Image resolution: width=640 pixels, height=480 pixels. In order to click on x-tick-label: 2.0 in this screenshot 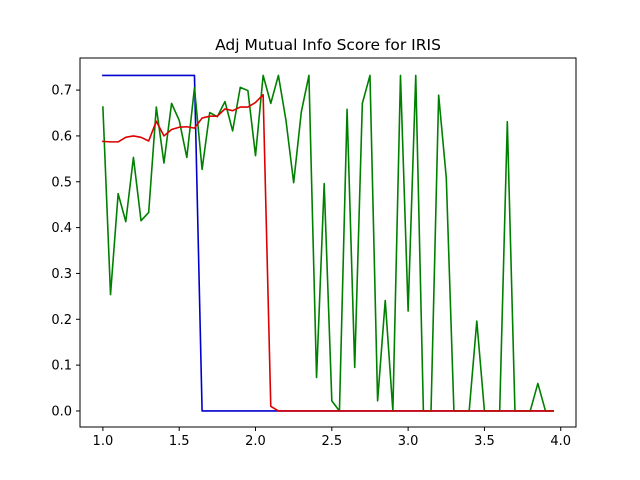, I will do `click(255, 441)`.